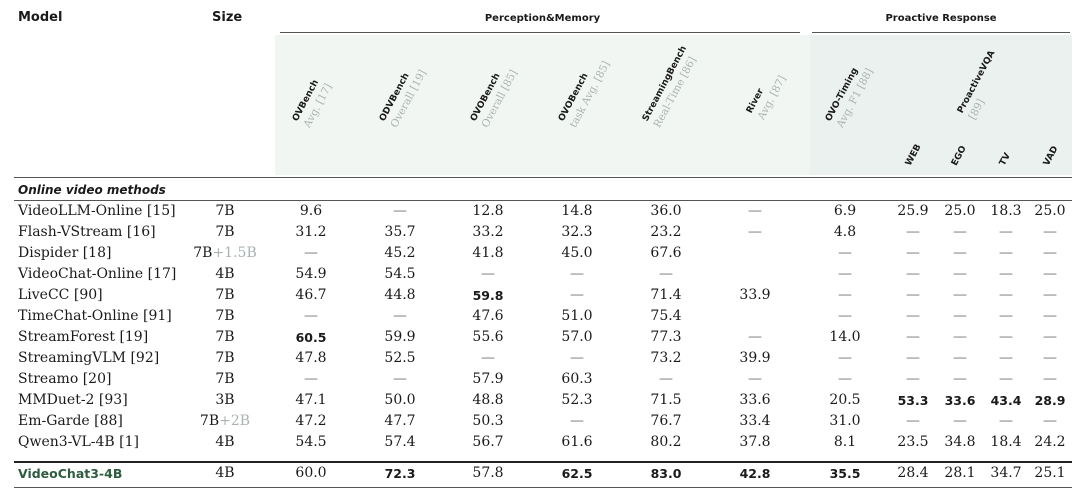 This screenshot has height=500, width=1080. Describe the element at coordinates (666, 337) in the screenshot. I see `score-cell: 77.3` at that location.